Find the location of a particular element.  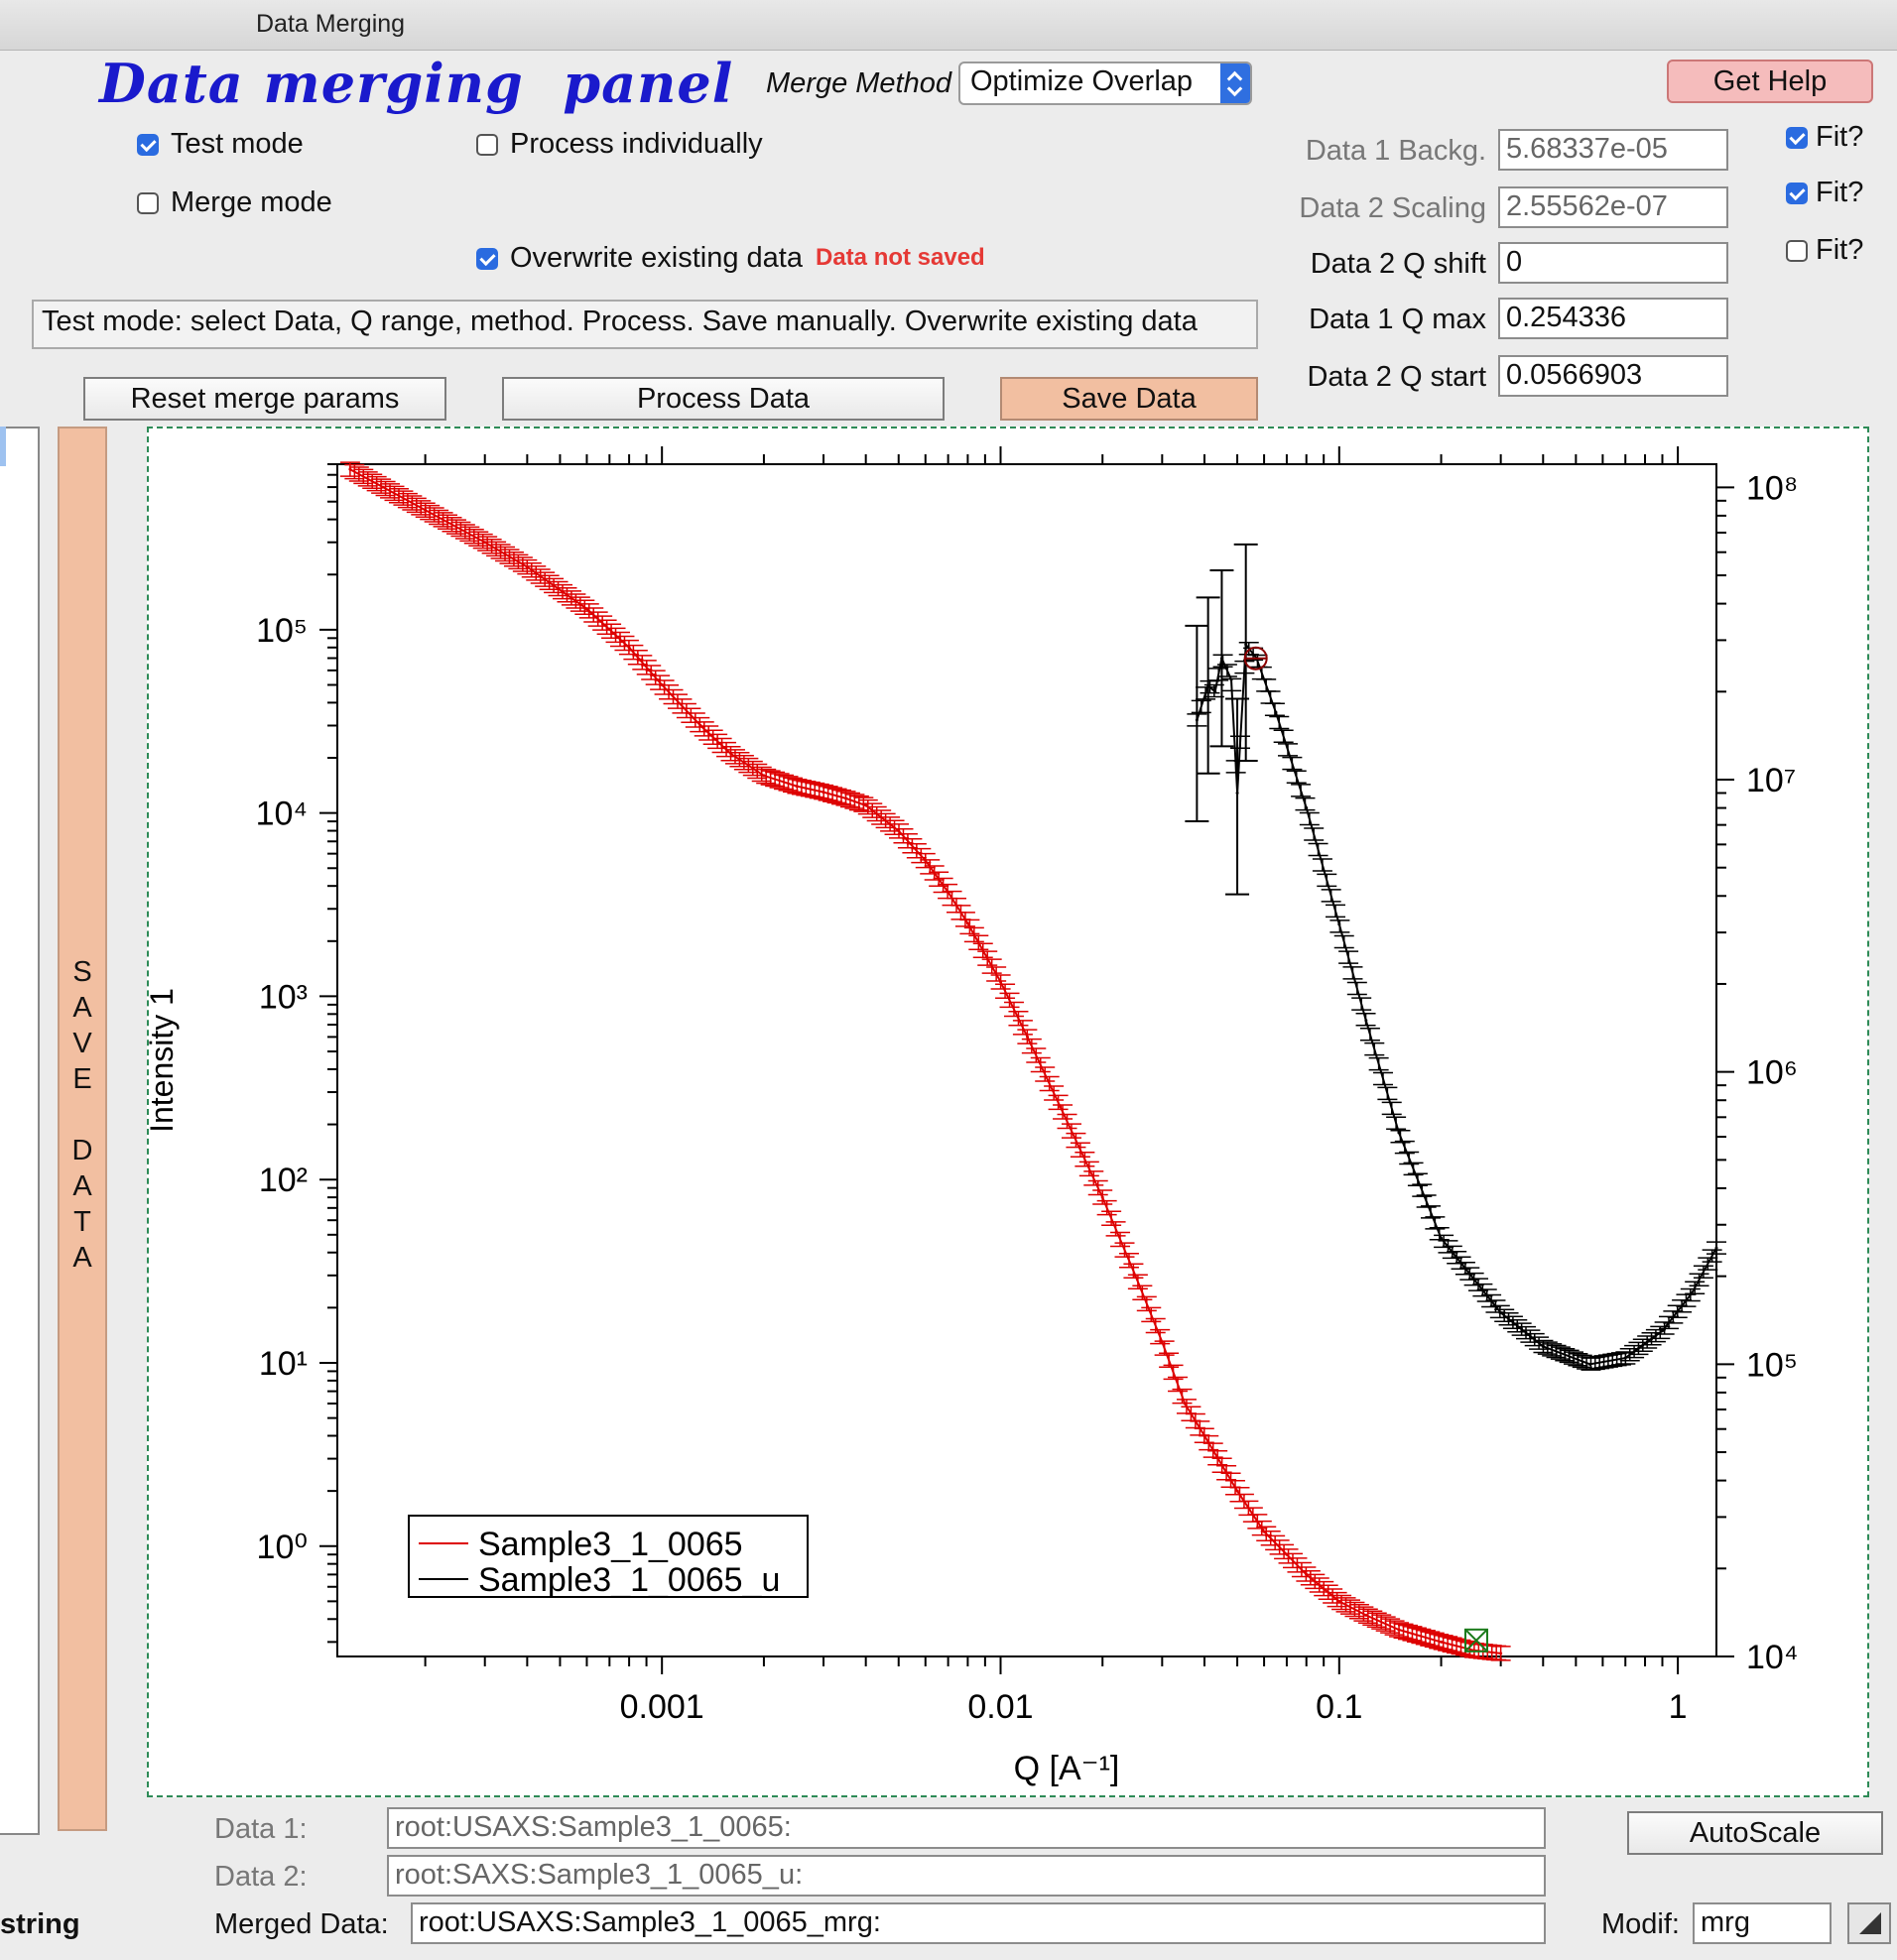

data2-path-field: root:SAXS:Sample3_1_0065_u: is located at coordinates (966, 1876).